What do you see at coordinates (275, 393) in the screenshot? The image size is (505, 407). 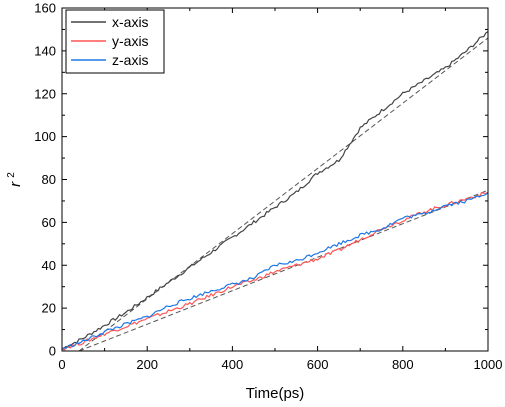 I see `x-axis-title: Time(ps)` at bounding box center [275, 393].